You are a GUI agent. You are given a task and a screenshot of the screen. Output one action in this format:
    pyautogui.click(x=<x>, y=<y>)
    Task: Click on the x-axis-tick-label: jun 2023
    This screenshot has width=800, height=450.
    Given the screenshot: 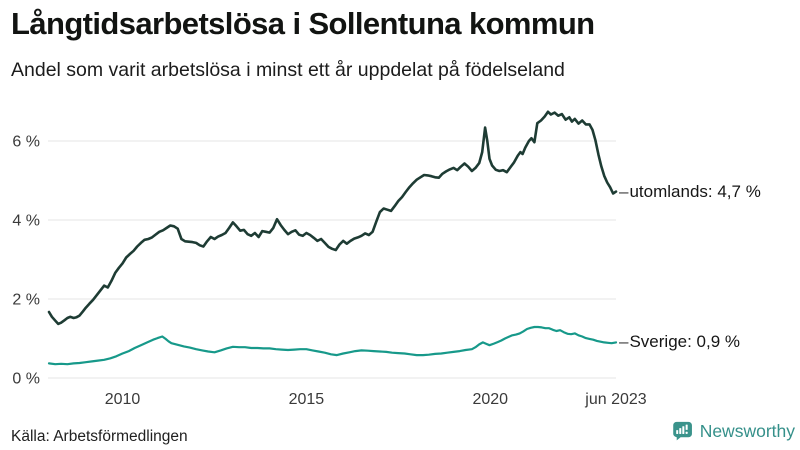 What is the action you would take?
    pyautogui.click(x=615, y=399)
    